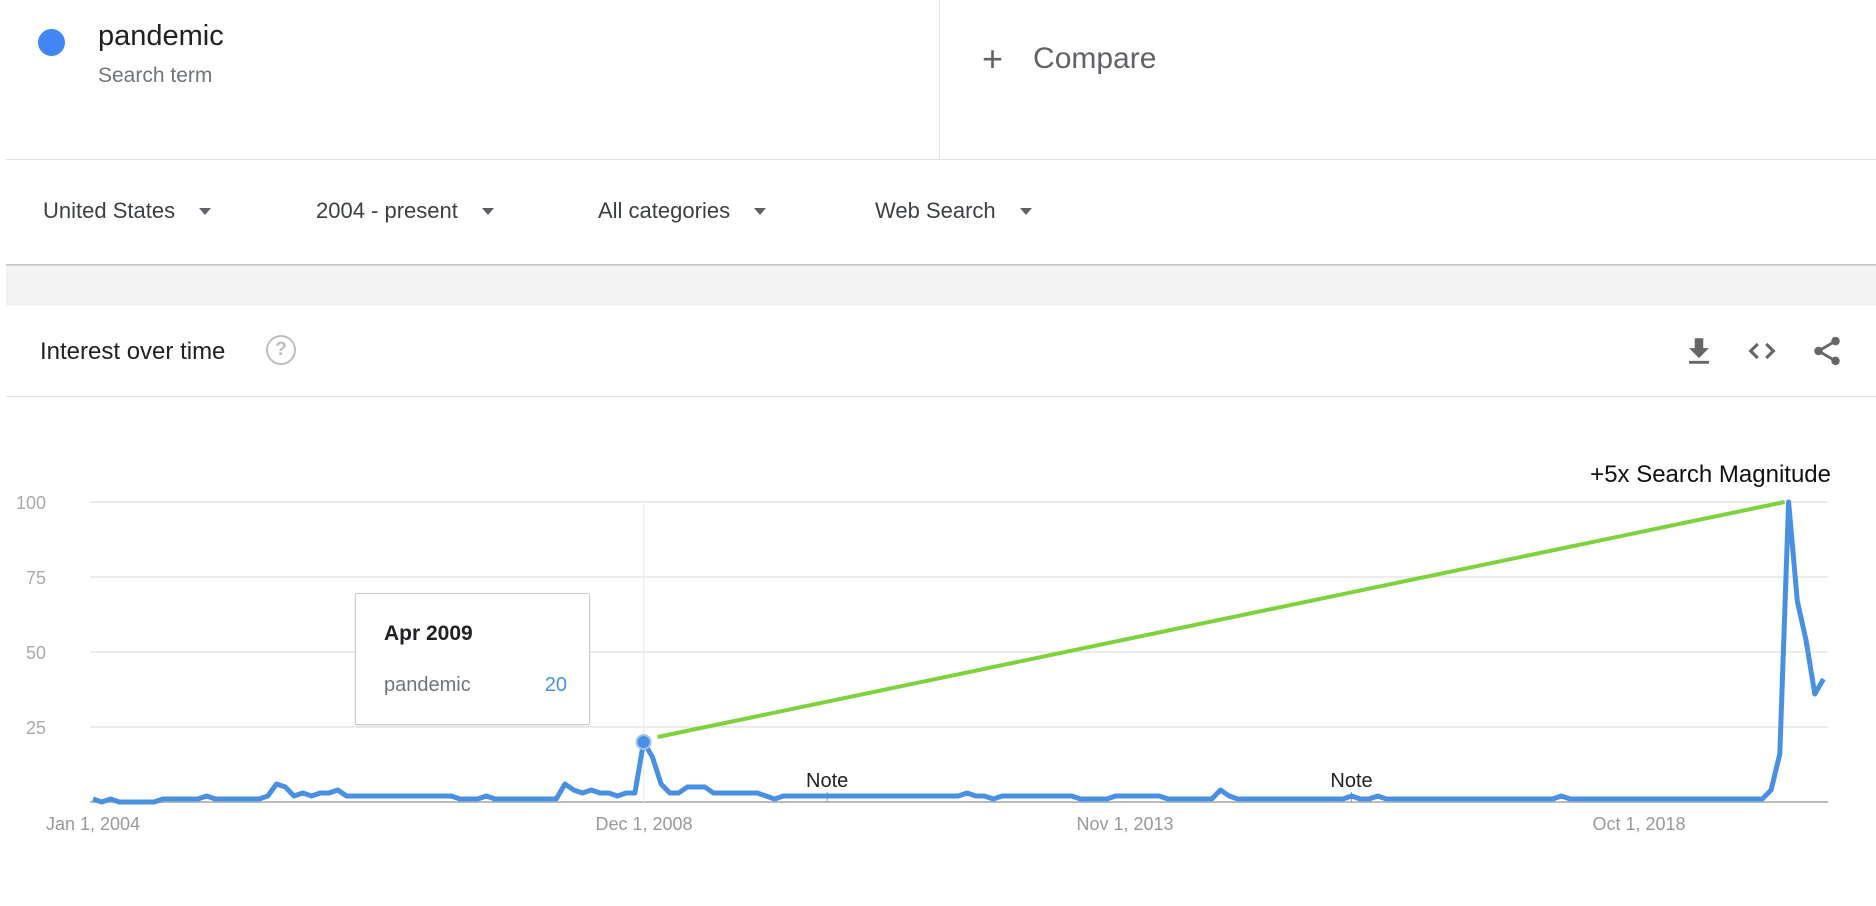 The width and height of the screenshot is (1876, 906). I want to click on x-tick-label: Oct 1, 2018, so click(1638, 824).